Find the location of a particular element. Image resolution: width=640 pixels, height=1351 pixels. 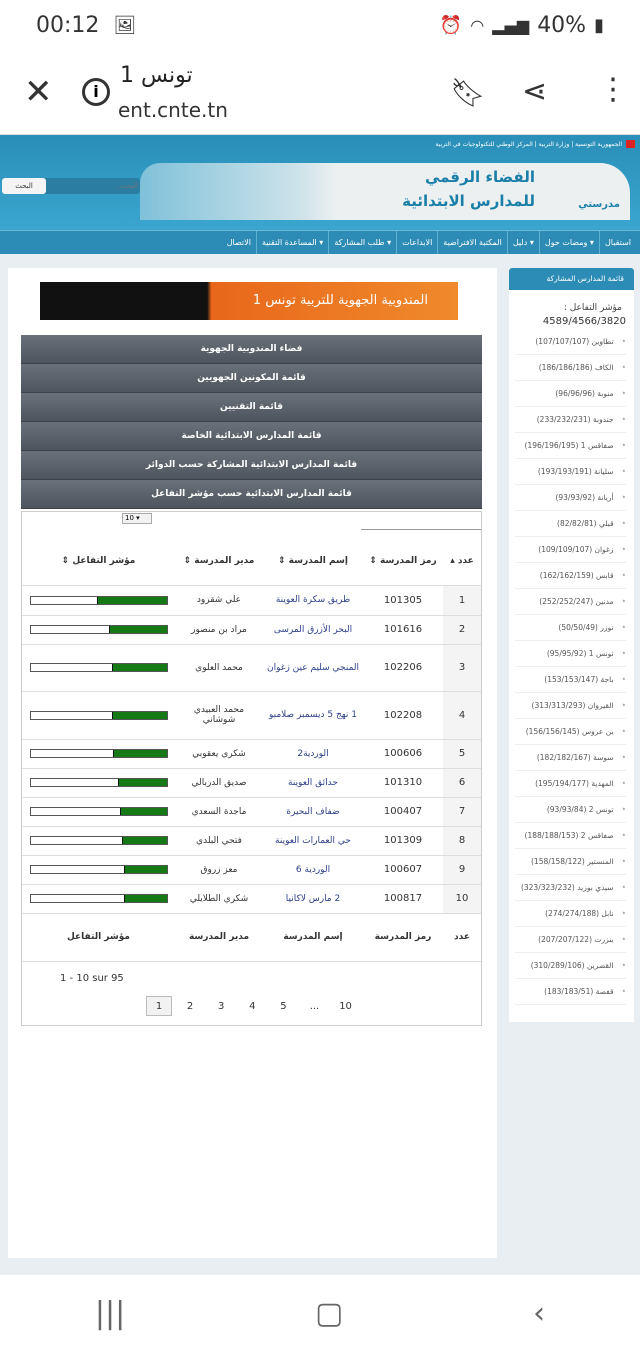

region-banner: المندوبية الجهوية للتربية تونس 1 is located at coordinates (249, 301).